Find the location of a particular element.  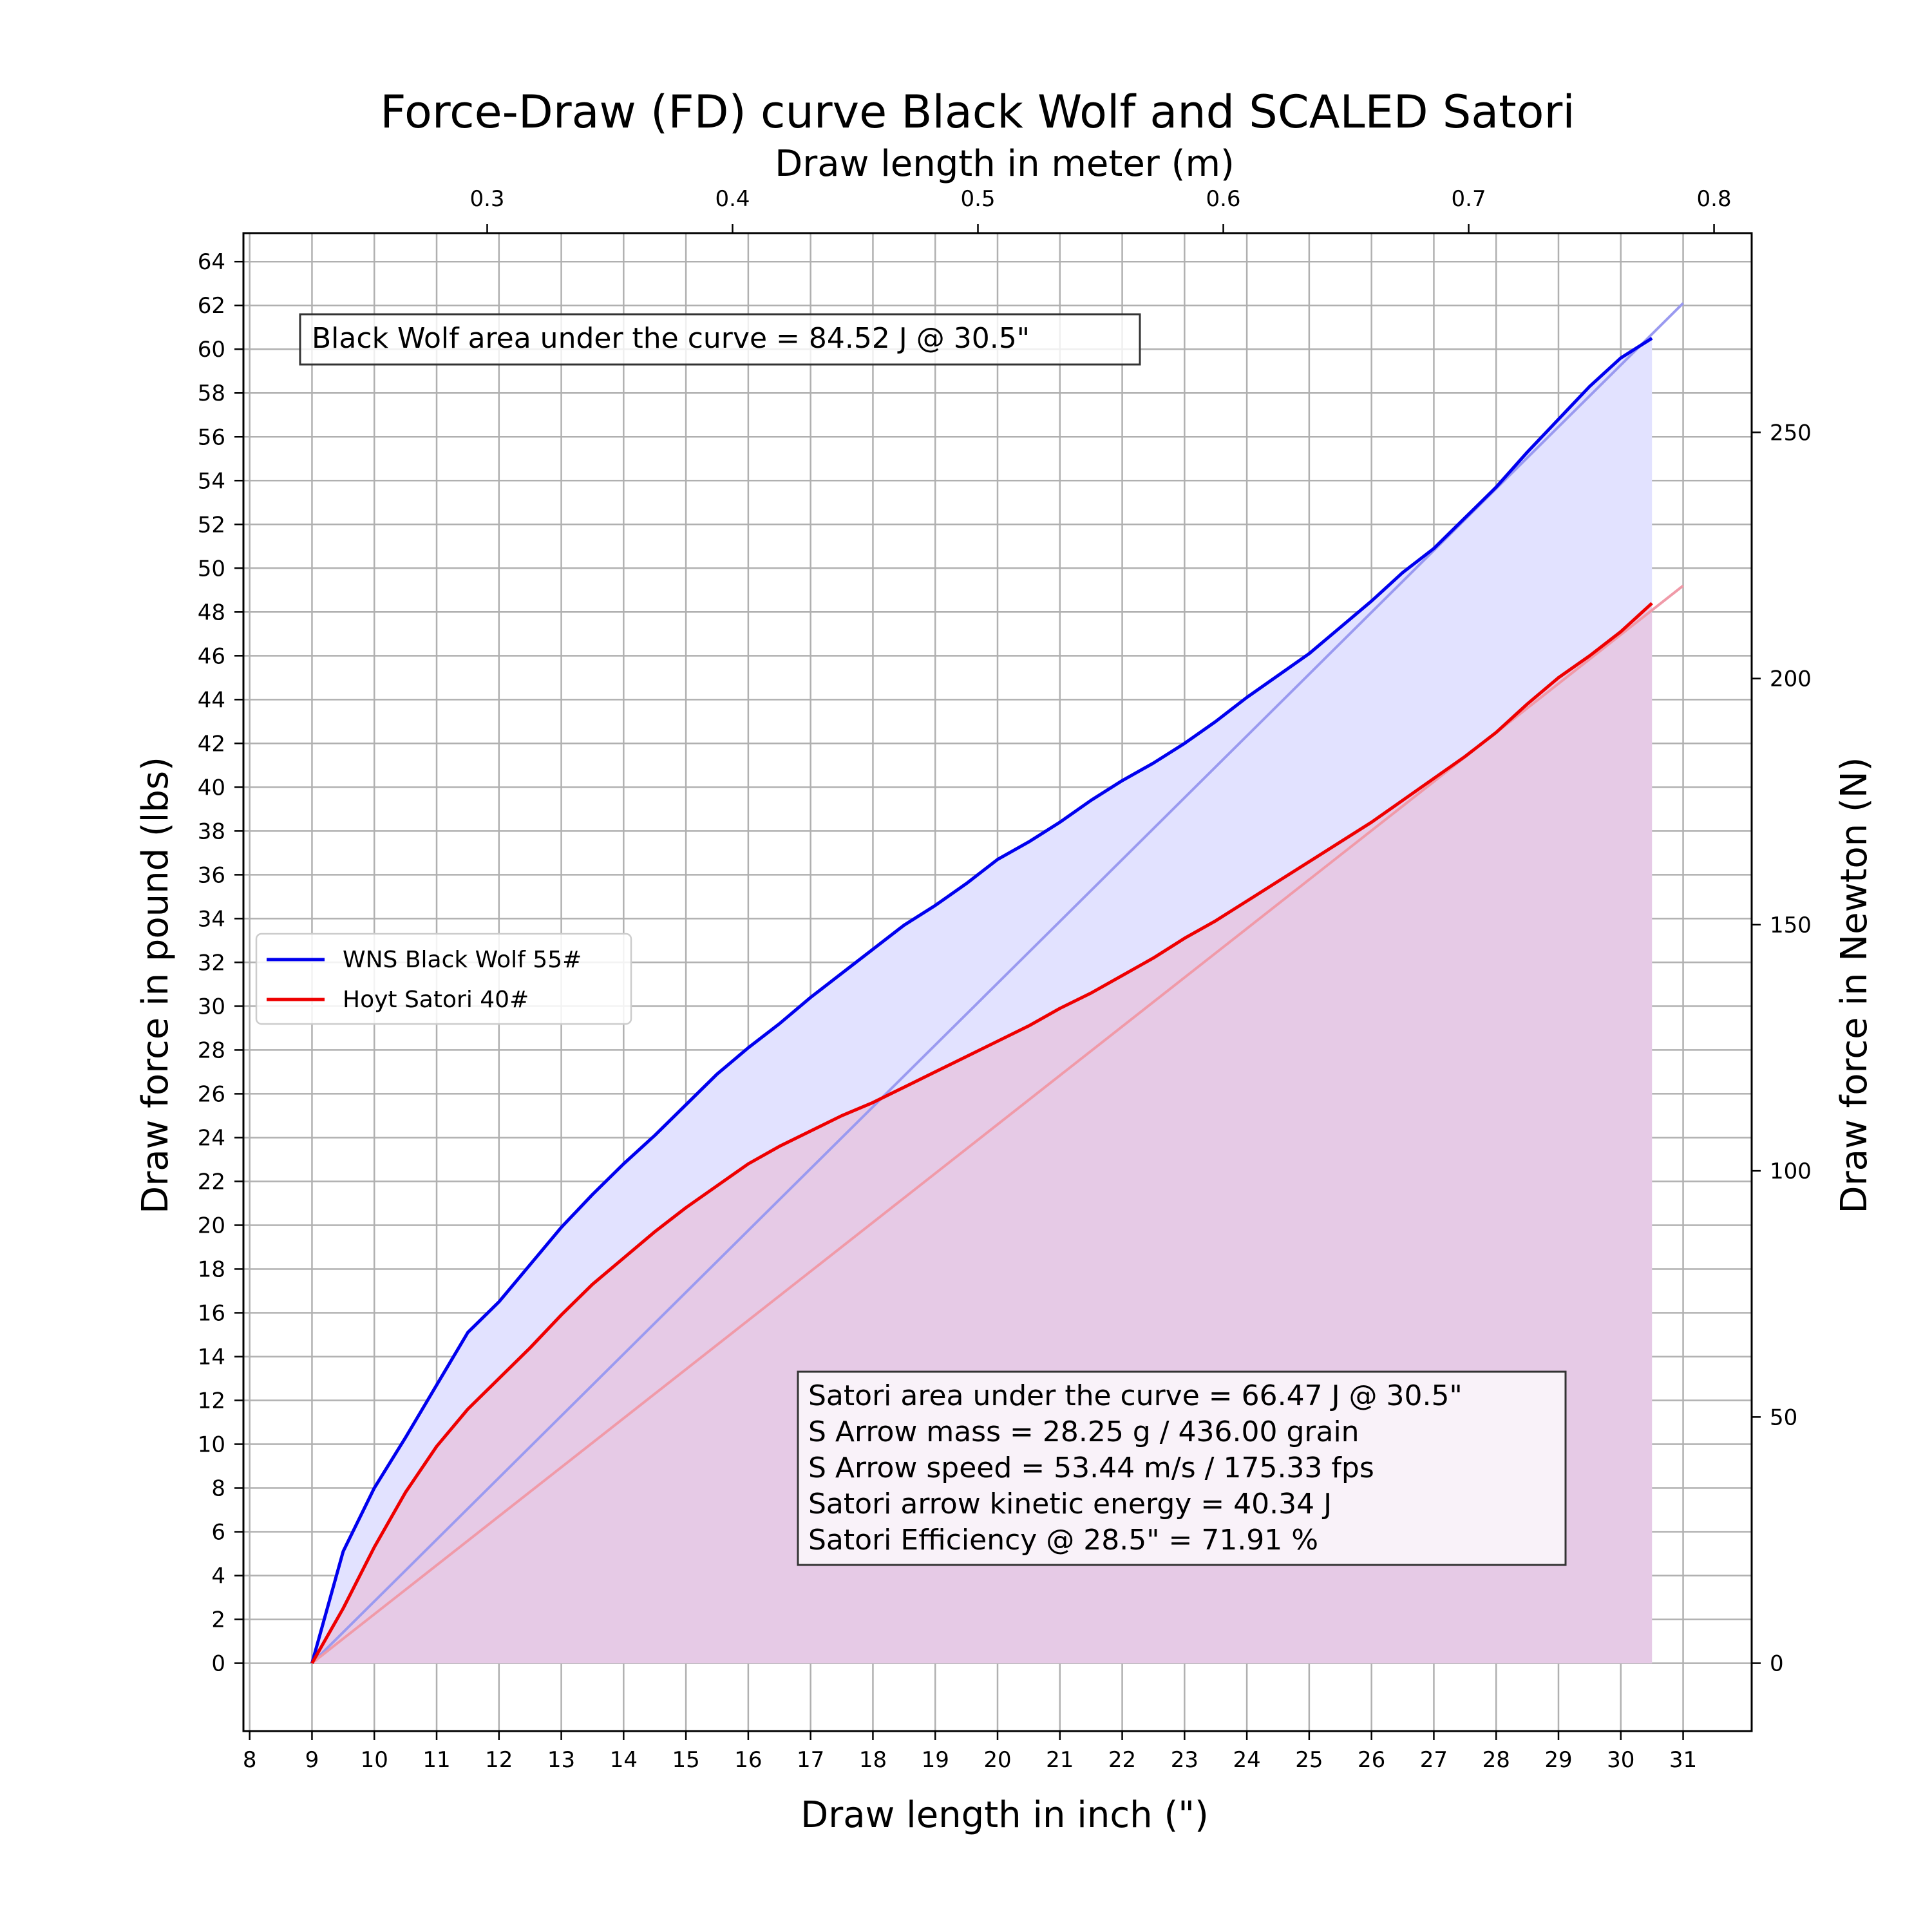

y-tick-label: 16 is located at coordinates (211, 1313).